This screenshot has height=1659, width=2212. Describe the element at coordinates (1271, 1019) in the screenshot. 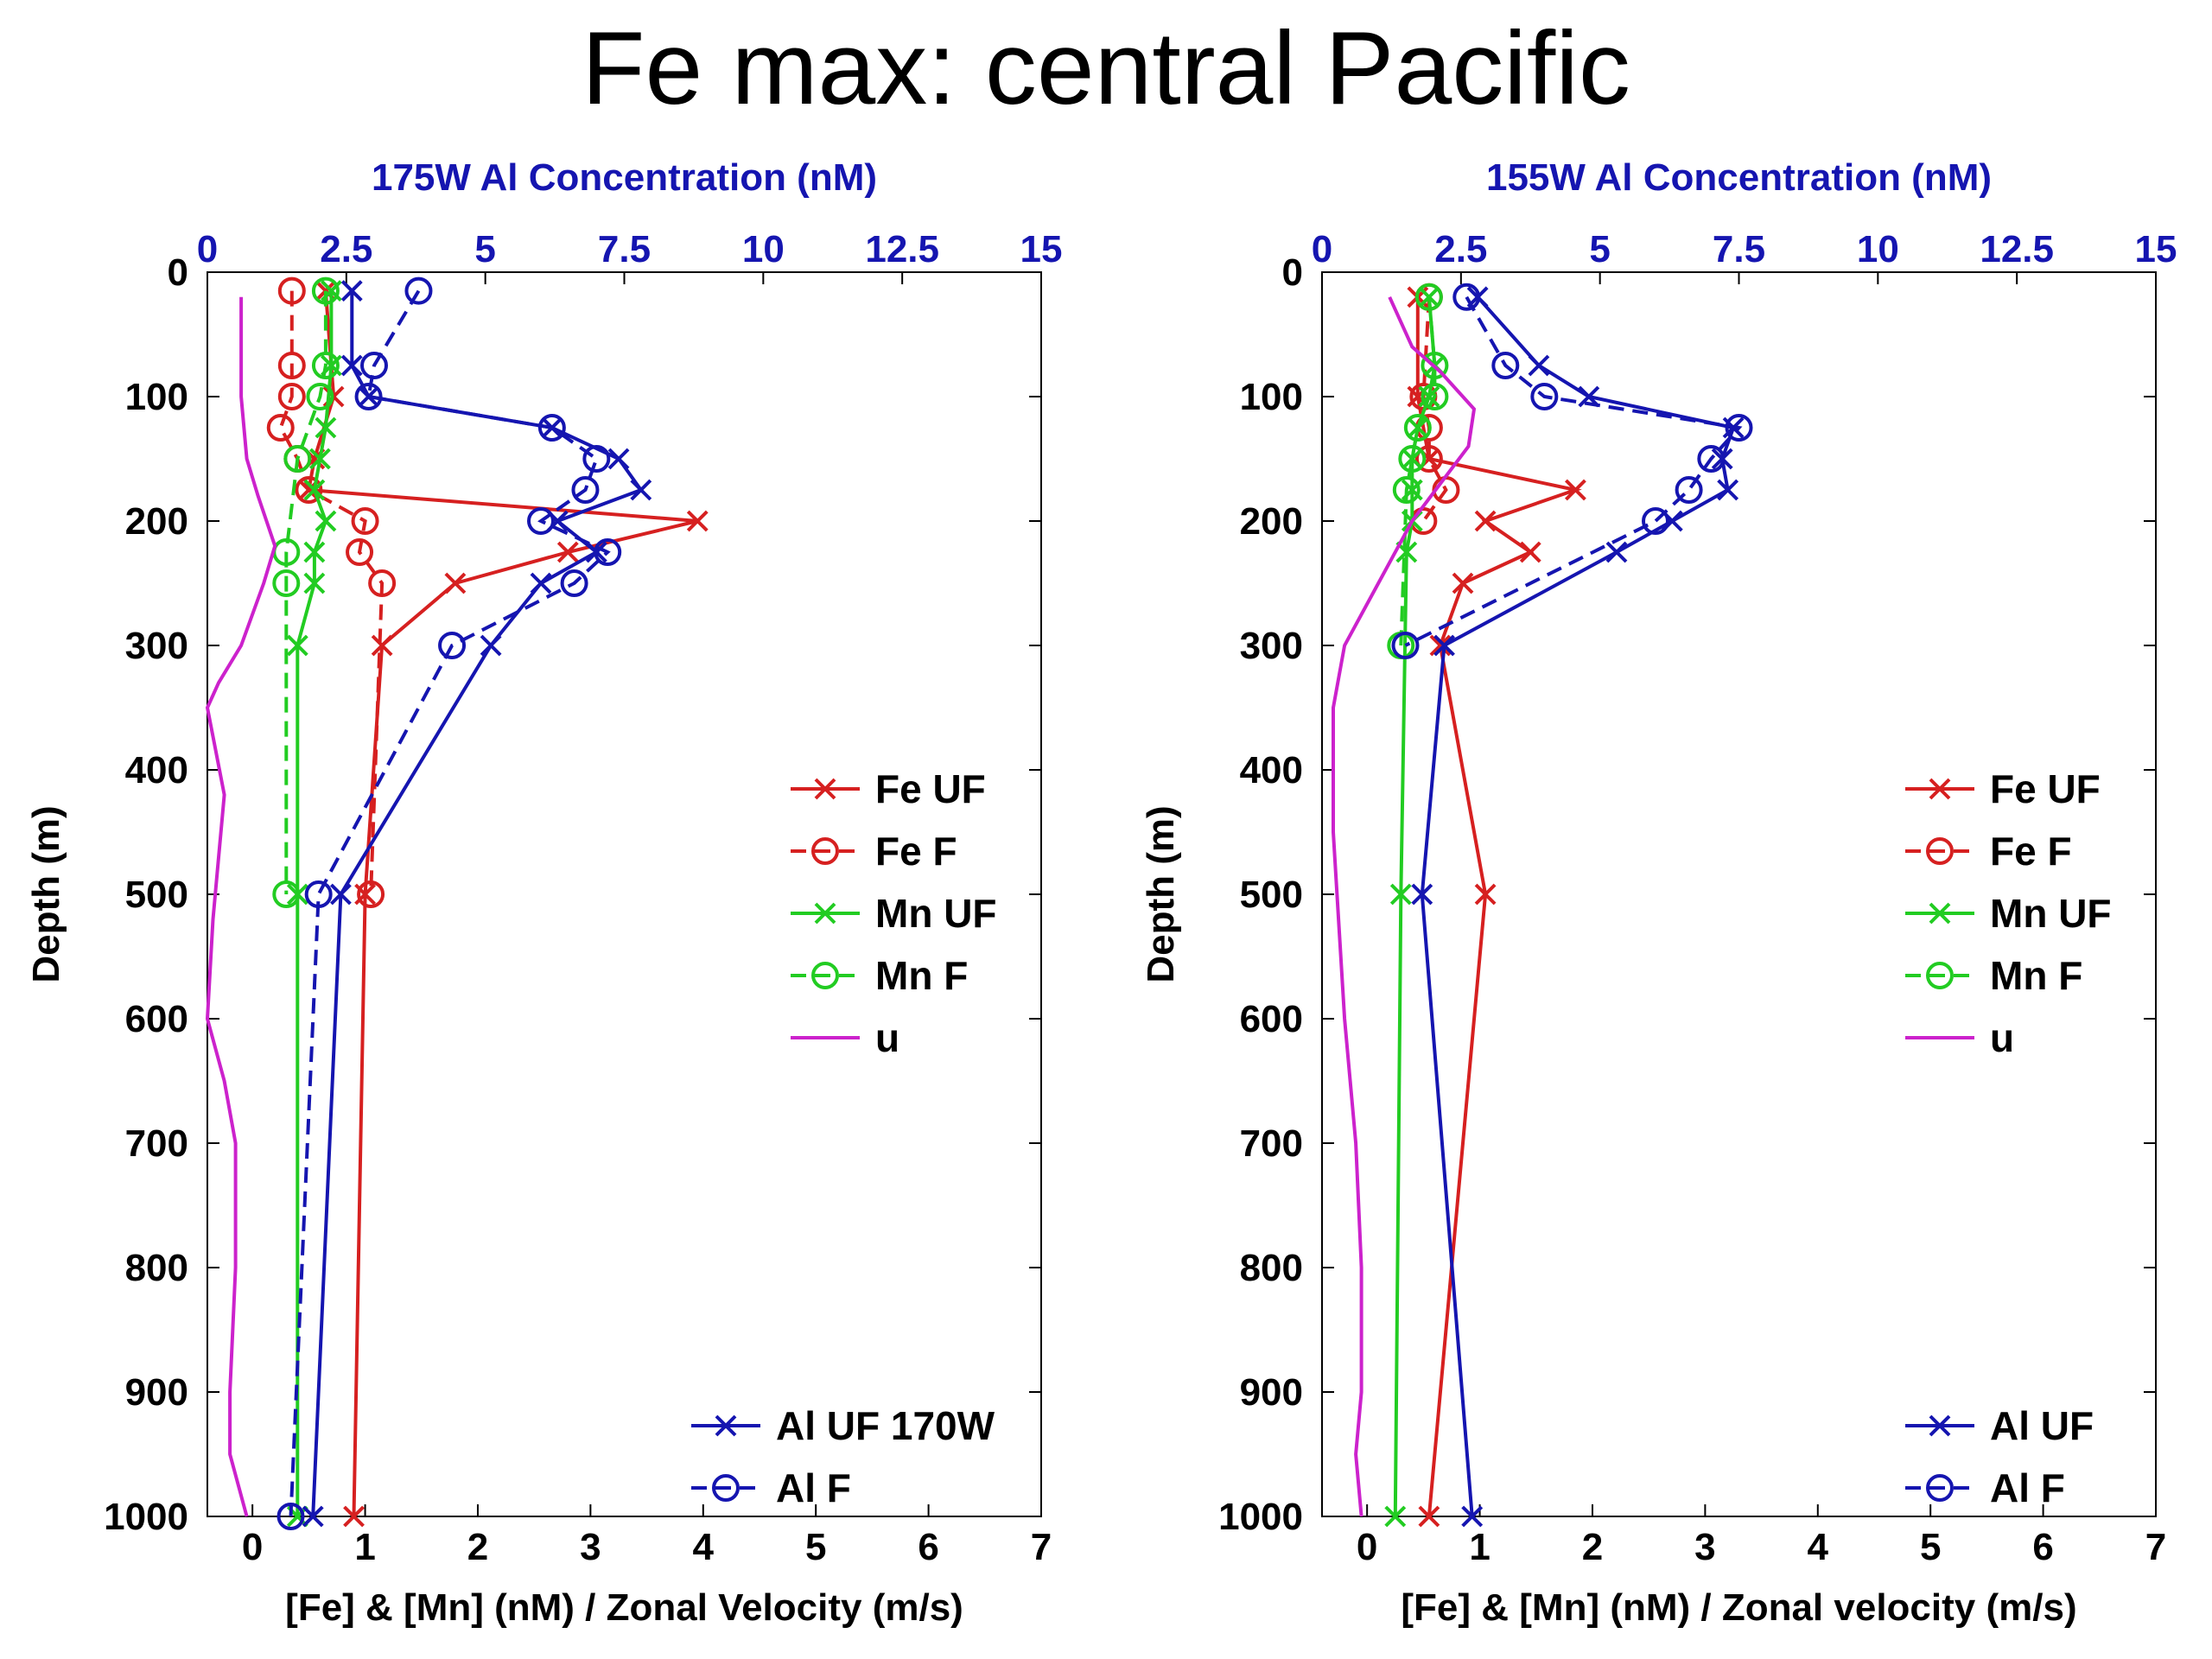

I see `y-tick-label: 600` at that location.